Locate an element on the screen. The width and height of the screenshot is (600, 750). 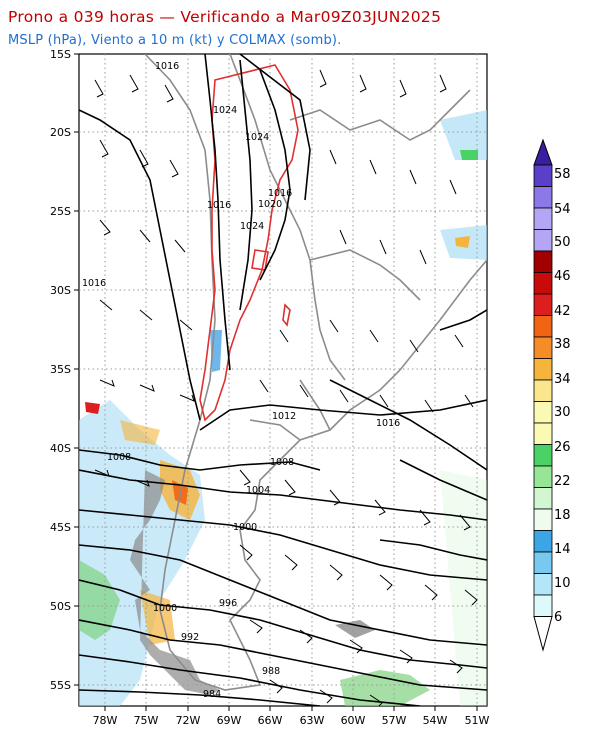
colorbar-label: 34 is located at coordinates (562, 379).